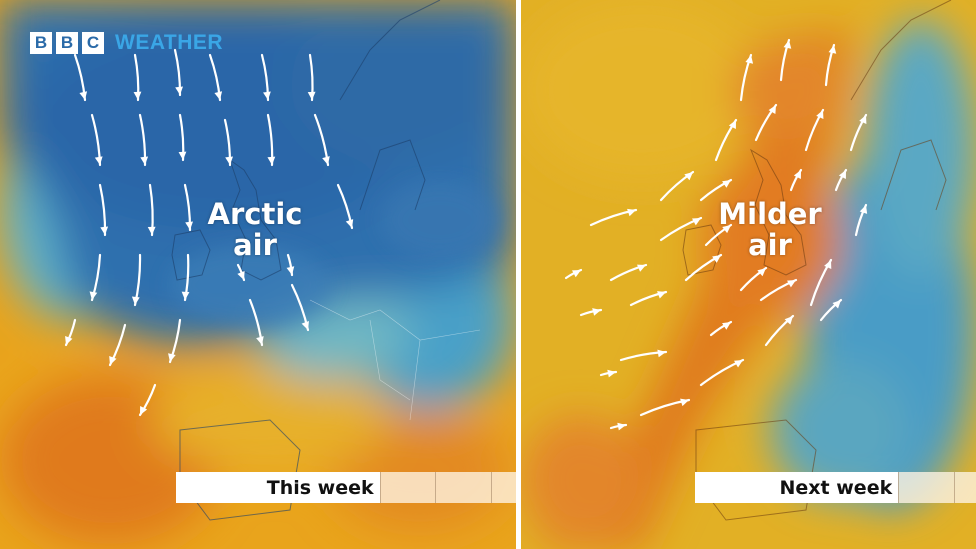  I want to click on label-line-1: Milder, so click(770, 214).